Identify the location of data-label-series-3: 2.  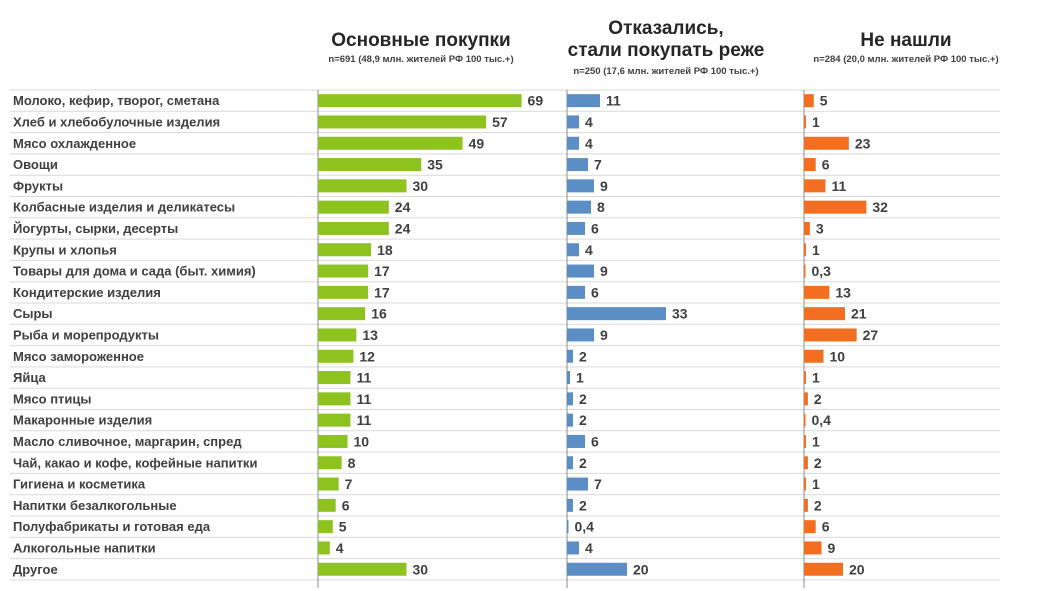
(818, 399).